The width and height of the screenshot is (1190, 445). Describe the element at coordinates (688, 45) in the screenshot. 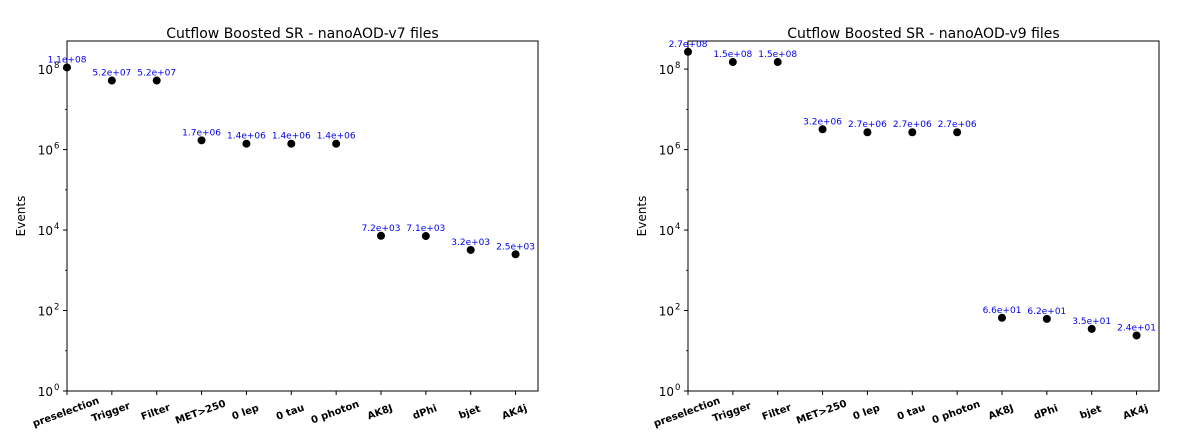

I see `data-value-label: 2.7e+08` at that location.